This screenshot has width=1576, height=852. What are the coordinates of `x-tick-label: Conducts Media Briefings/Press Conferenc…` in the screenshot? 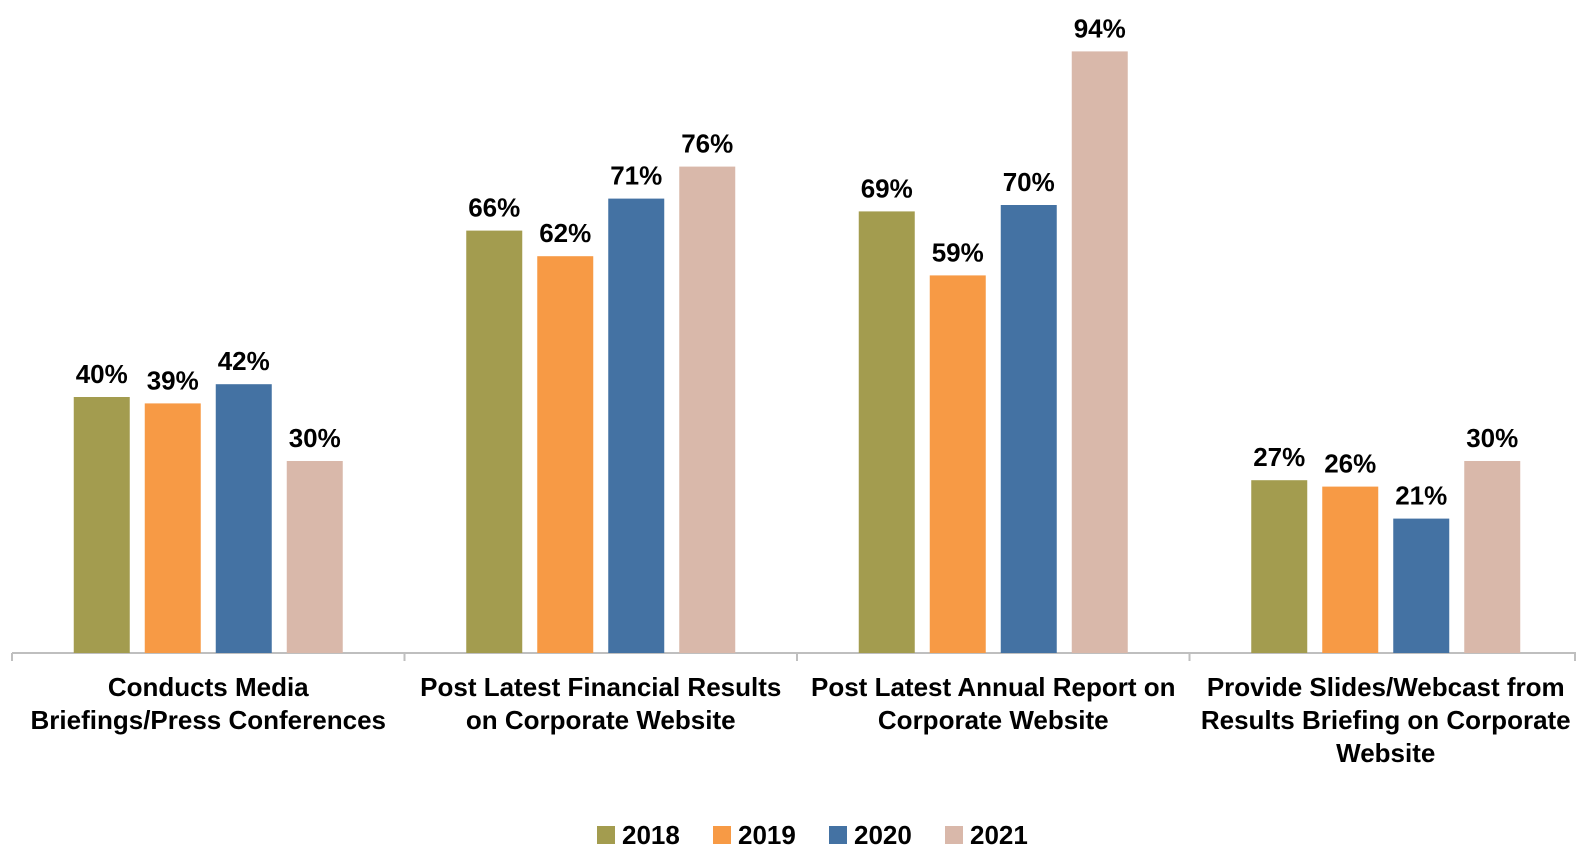 It's located at (208, 703).